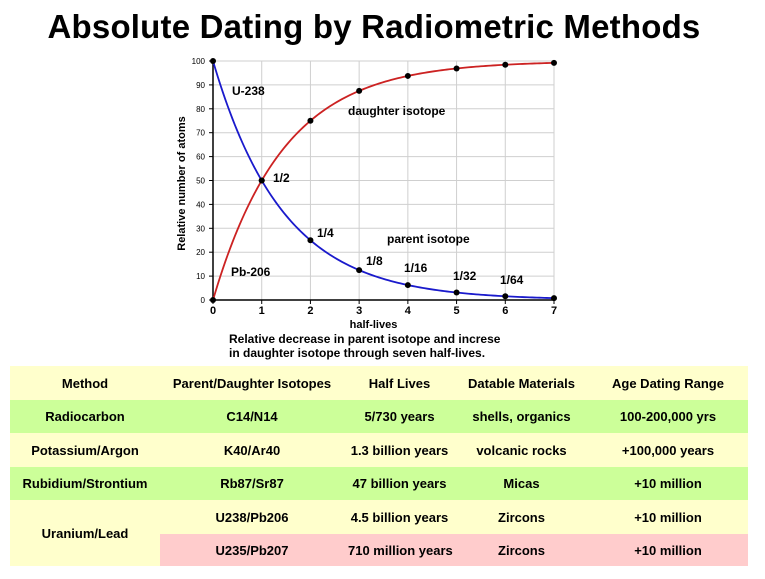 The image size is (765, 579). I want to click on cell-method: Radiocarbon, so click(85, 416).